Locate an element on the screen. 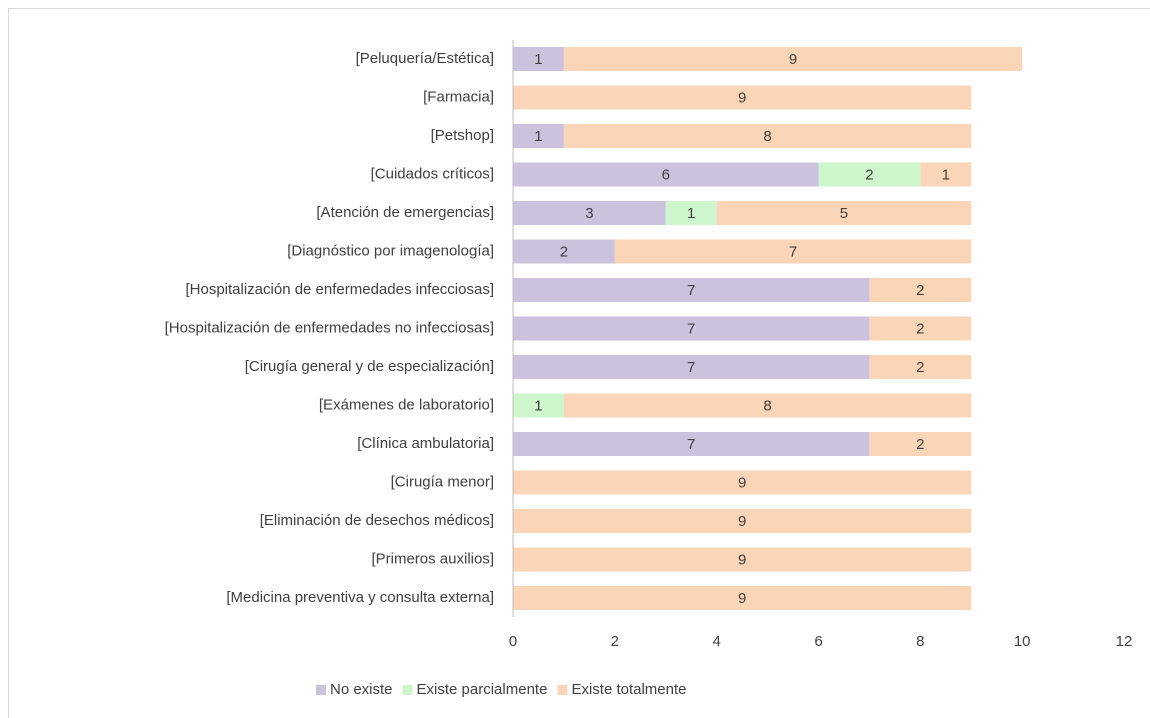  y-tick-label: [Medicina preventiva y consulta externa] is located at coordinates (360, 597).